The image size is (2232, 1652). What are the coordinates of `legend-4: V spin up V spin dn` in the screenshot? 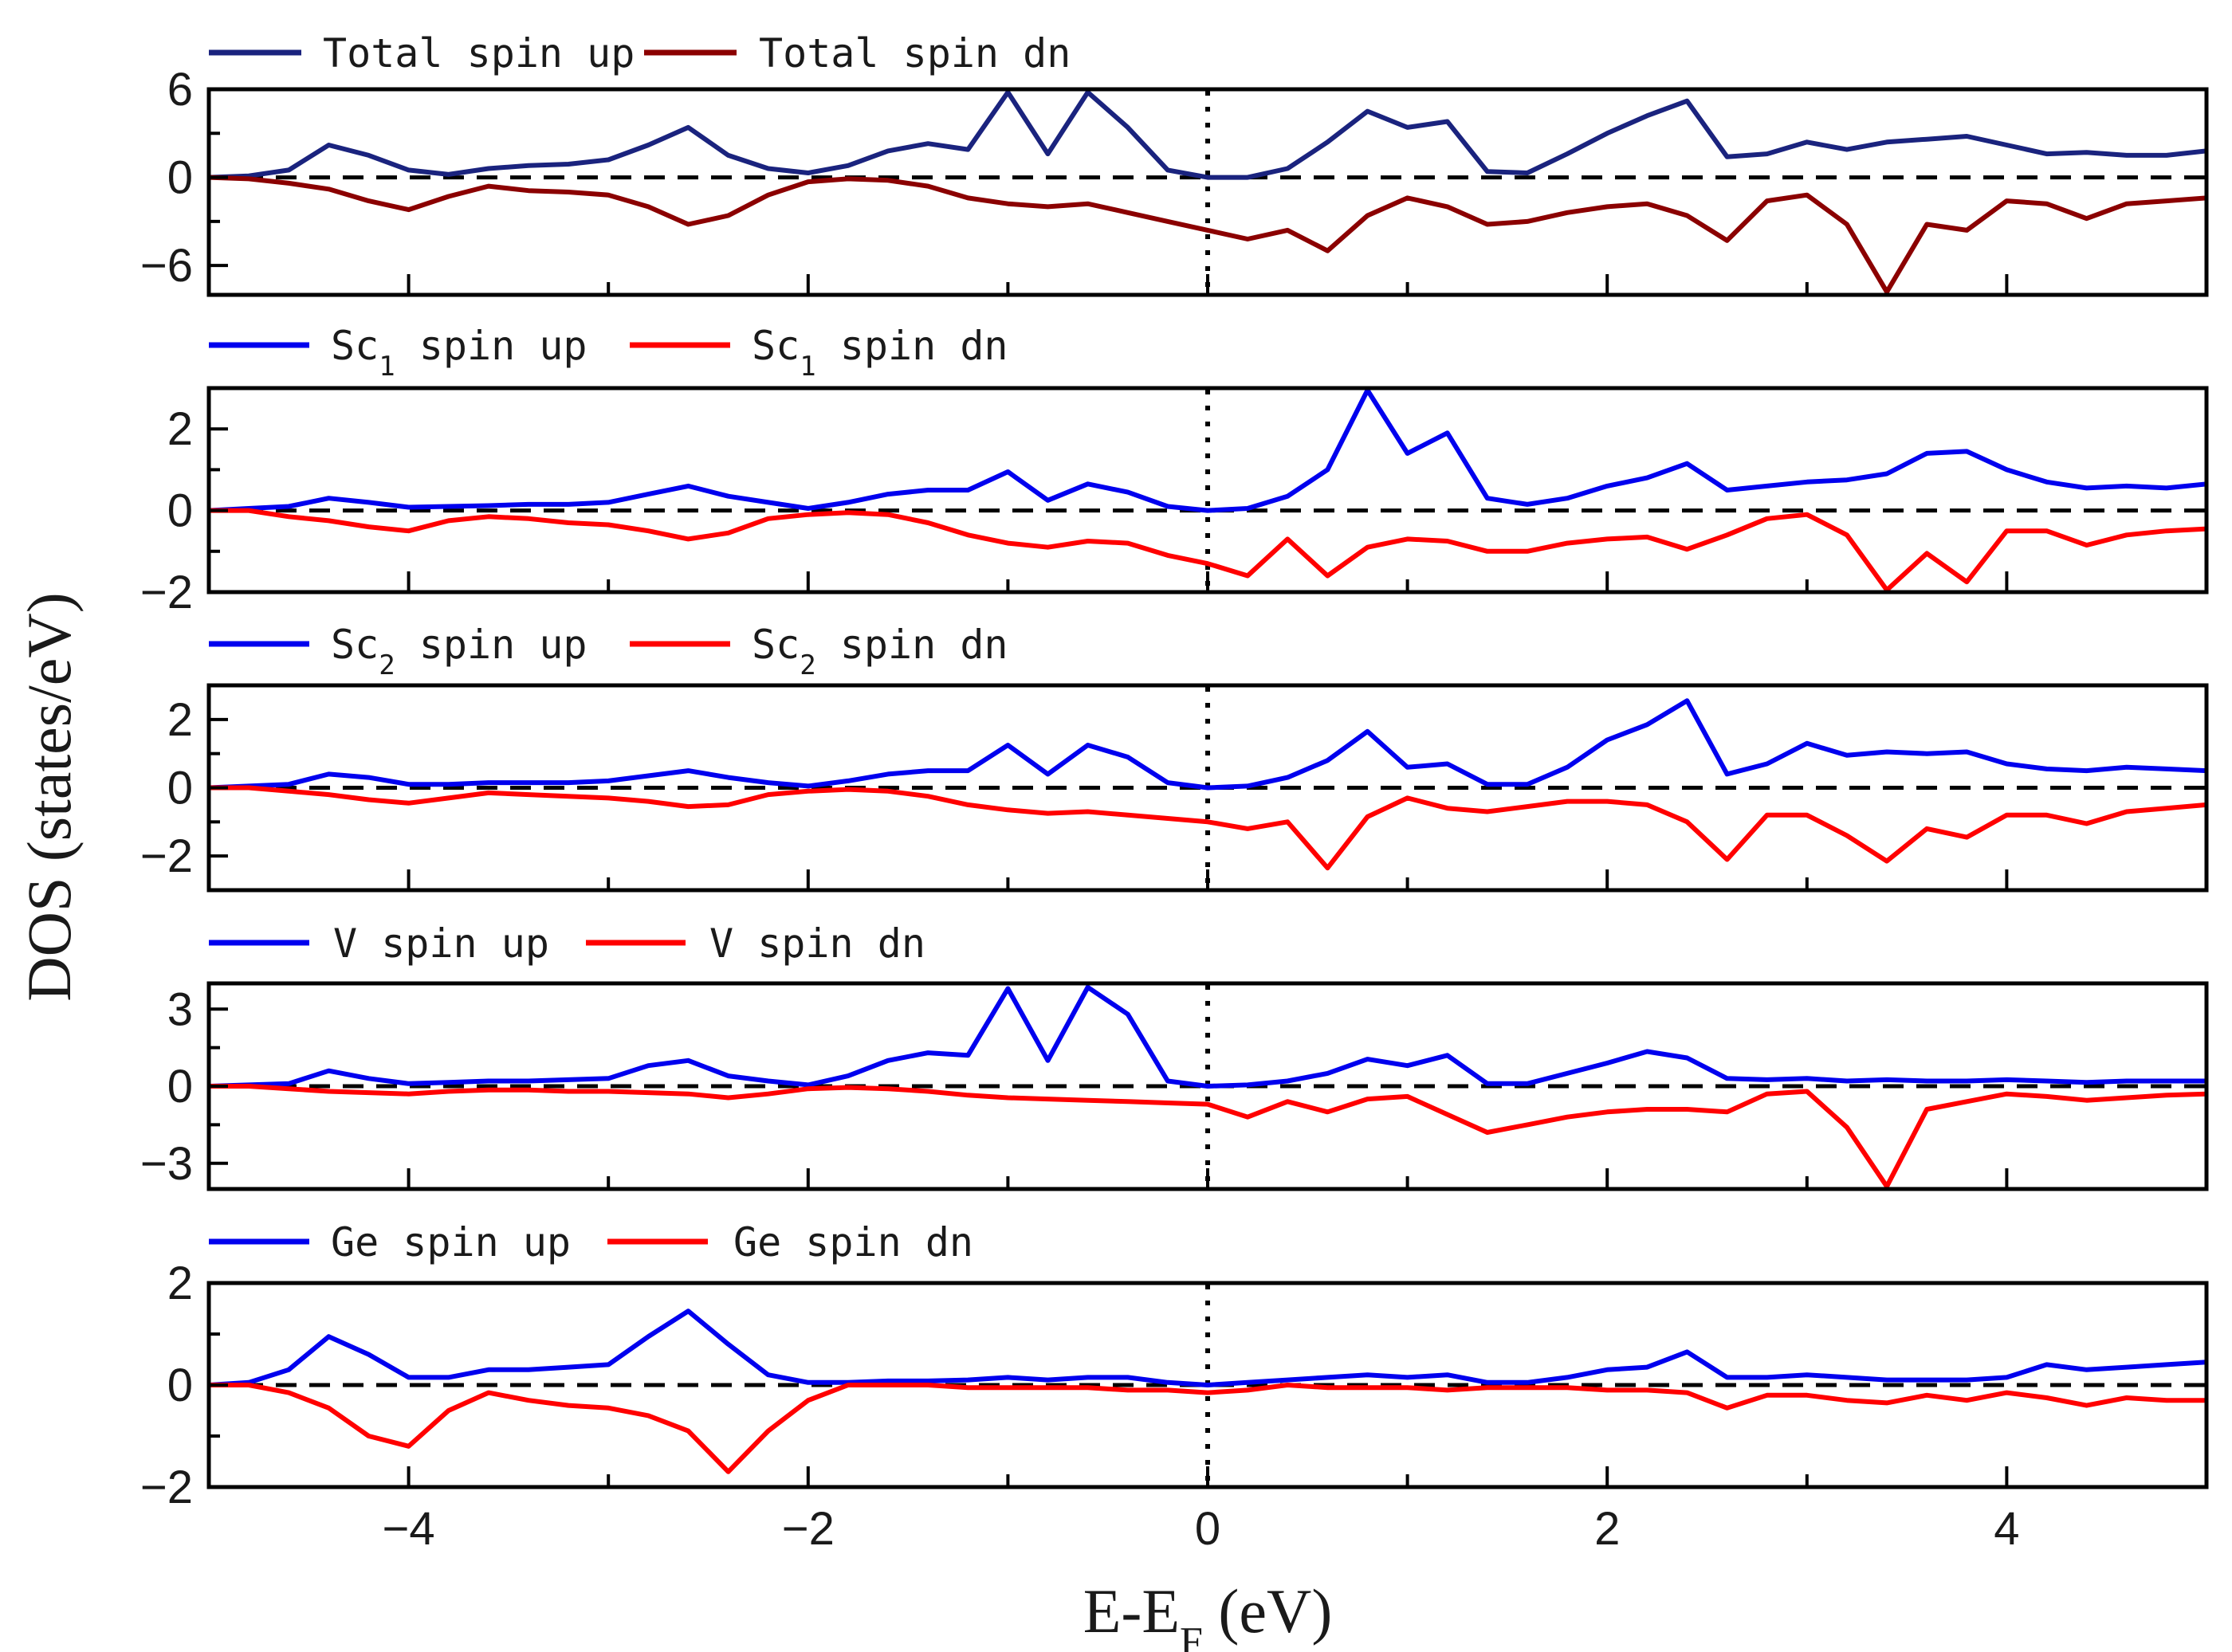 It's located at (567, 943).